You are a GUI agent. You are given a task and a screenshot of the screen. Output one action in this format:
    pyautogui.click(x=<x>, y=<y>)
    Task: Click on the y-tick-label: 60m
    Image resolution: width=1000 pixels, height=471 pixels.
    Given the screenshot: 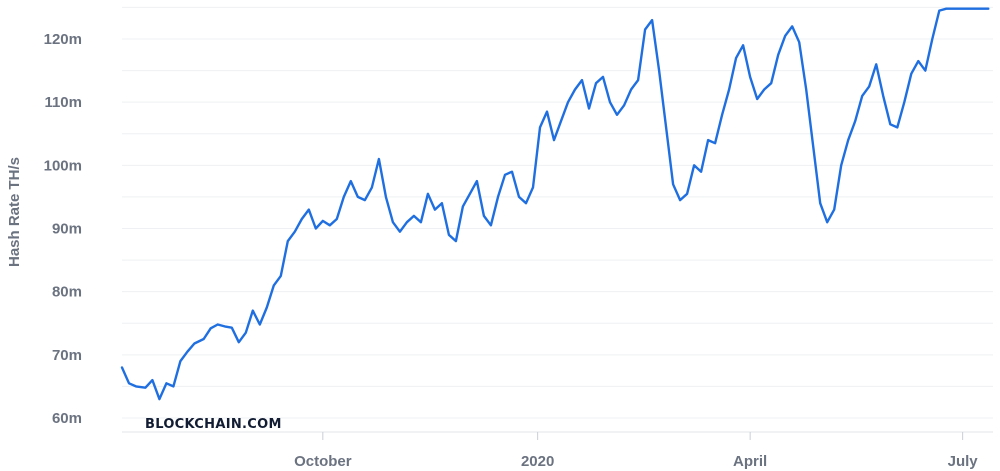 What is the action you would take?
    pyautogui.click(x=67, y=418)
    